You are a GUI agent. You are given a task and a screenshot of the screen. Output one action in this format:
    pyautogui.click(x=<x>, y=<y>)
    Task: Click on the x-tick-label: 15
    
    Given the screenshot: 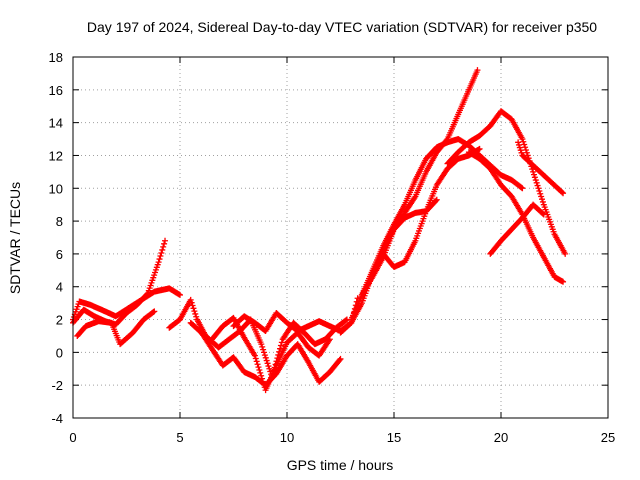 What is the action you would take?
    pyautogui.click(x=394, y=437)
    